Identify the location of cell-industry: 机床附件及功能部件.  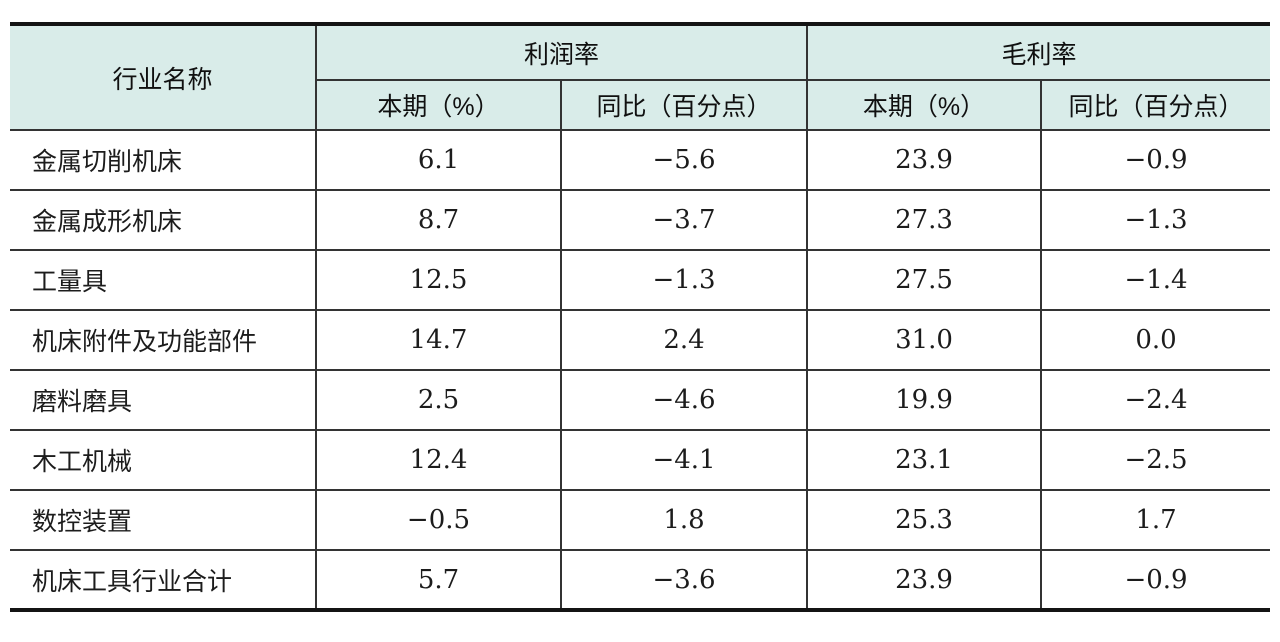
(163, 340).